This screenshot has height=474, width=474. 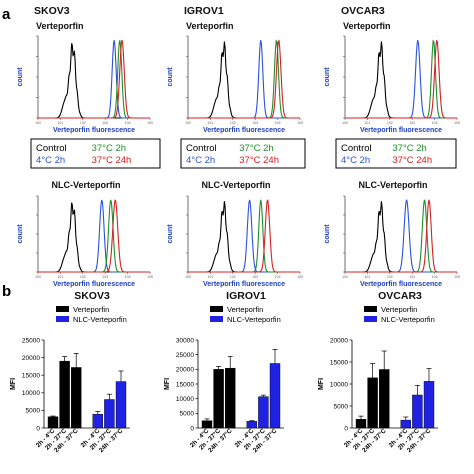 What do you see at coordinates (6, 291) in the screenshot?
I see `panel-b-letter: b` at bounding box center [6, 291].